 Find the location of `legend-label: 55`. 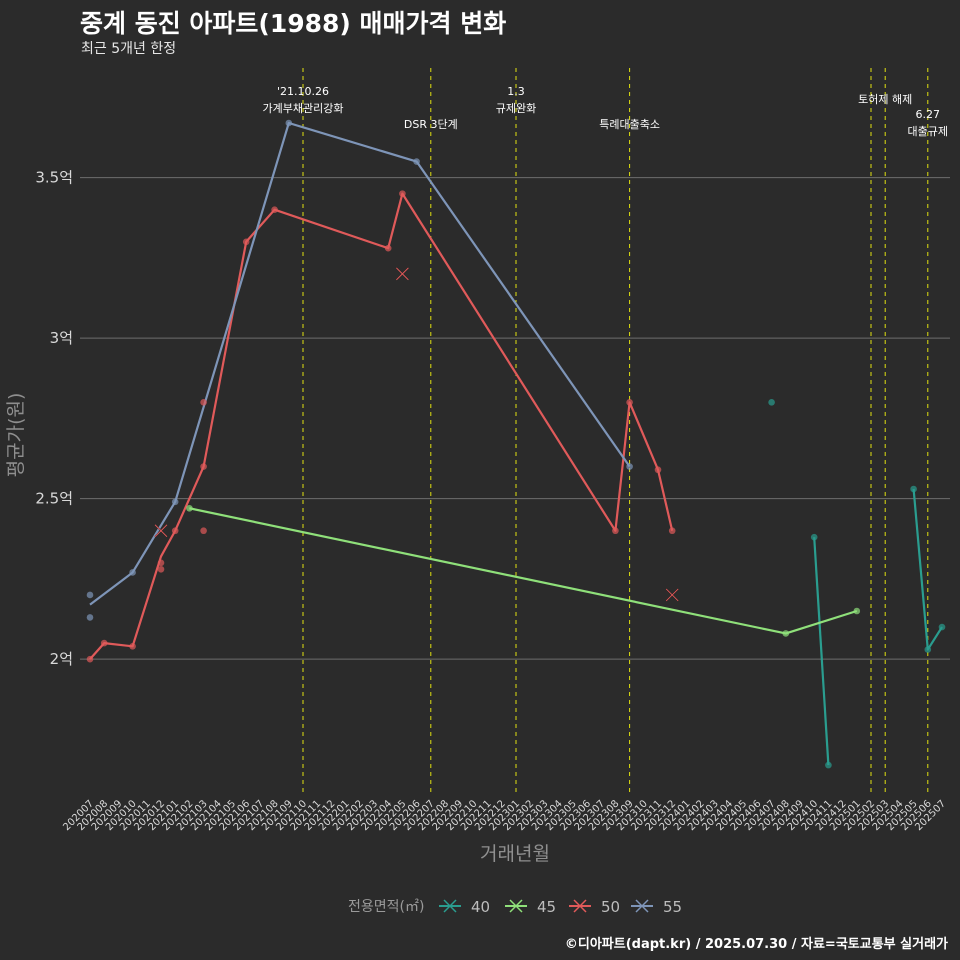

legend-label: 55 is located at coordinates (672, 907).